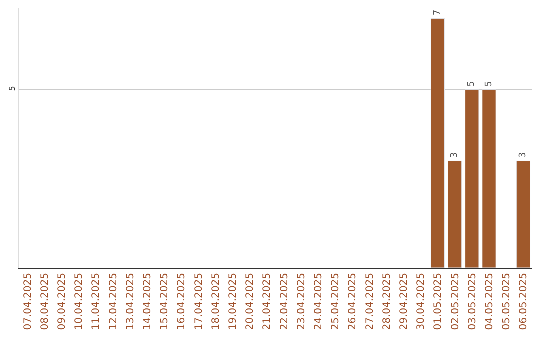 This screenshot has height=340, width=540. What do you see at coordinates (437, 13) in the screenshot?
I see `data-label: 7` at bounding box center [437, 13].